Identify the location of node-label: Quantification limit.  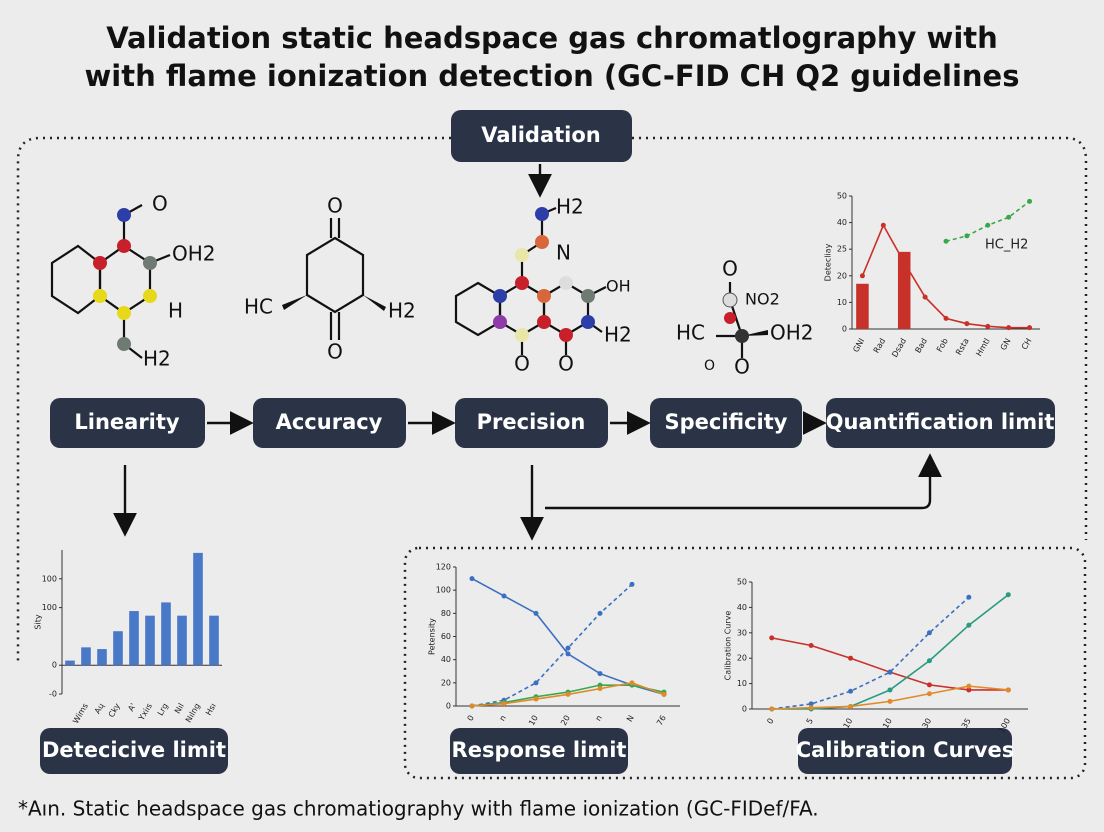
(940, 422).